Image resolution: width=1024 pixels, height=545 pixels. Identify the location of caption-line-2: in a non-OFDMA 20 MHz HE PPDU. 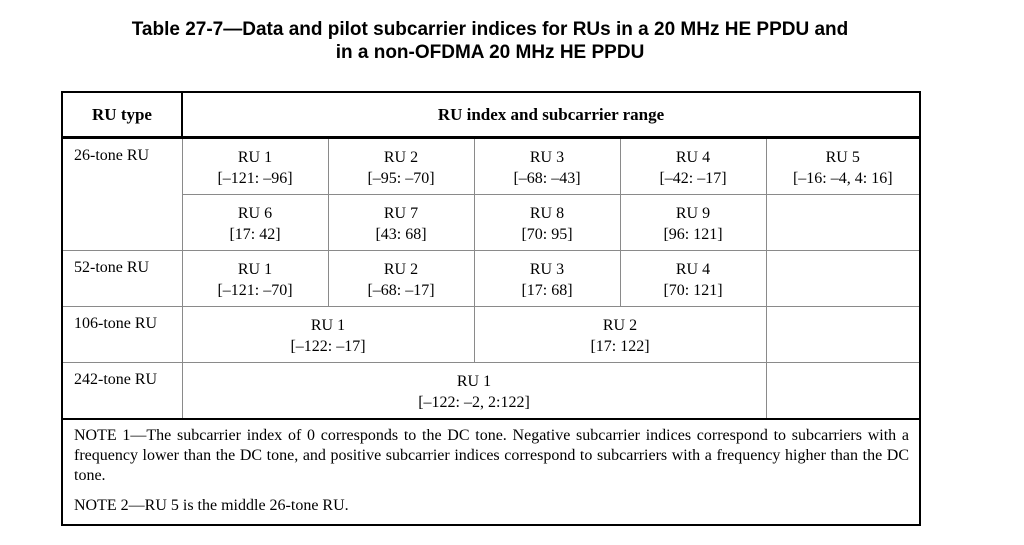
(490, 52).